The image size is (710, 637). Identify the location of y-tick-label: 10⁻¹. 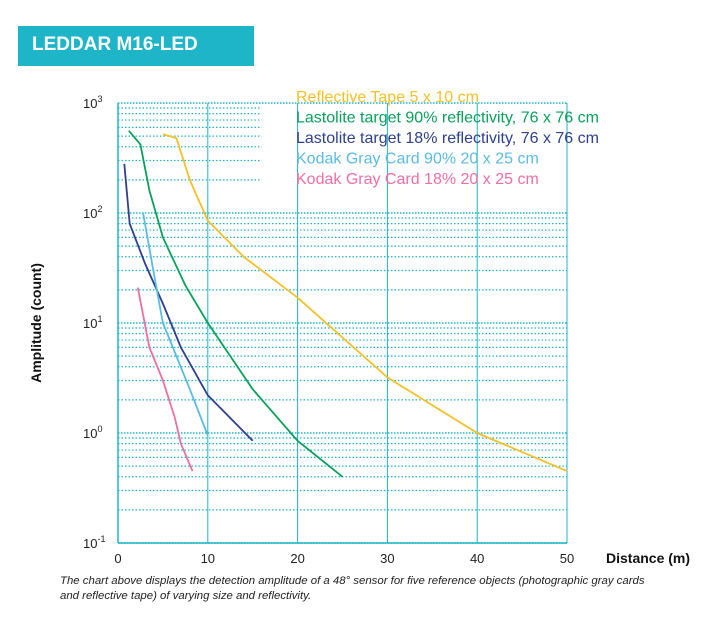
(94, 542).